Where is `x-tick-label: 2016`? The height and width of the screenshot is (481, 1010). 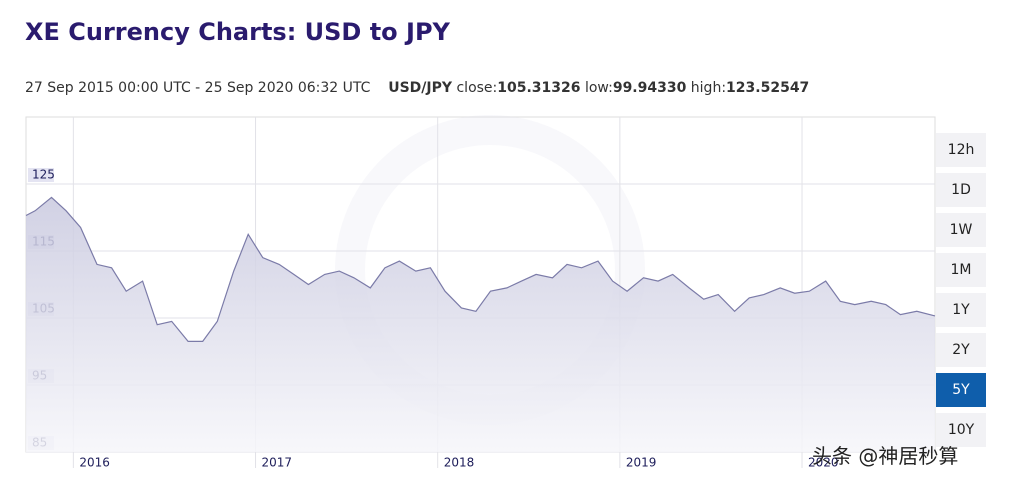 x-tick-label: 2016 is located at coordinates (94, 463).